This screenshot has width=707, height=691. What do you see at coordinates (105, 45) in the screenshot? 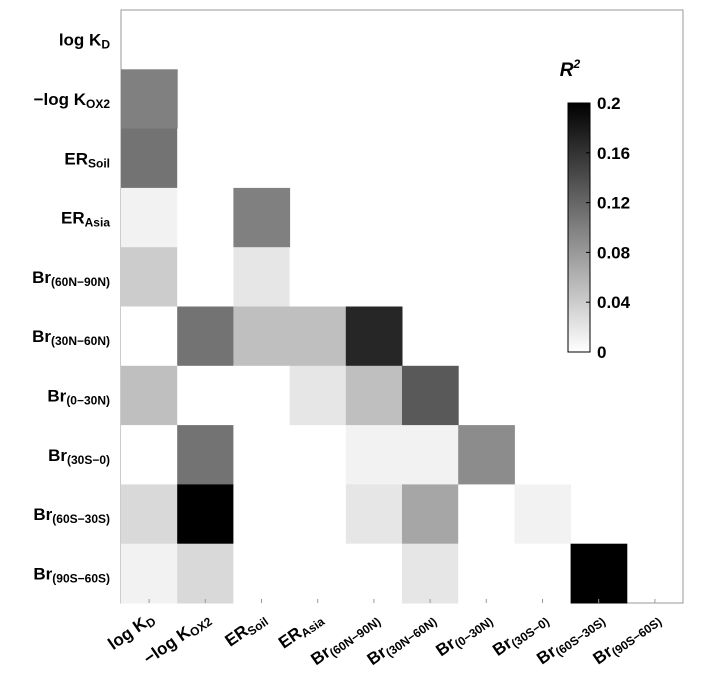
I see `label-sub: D` at bounding box center [105, 45].